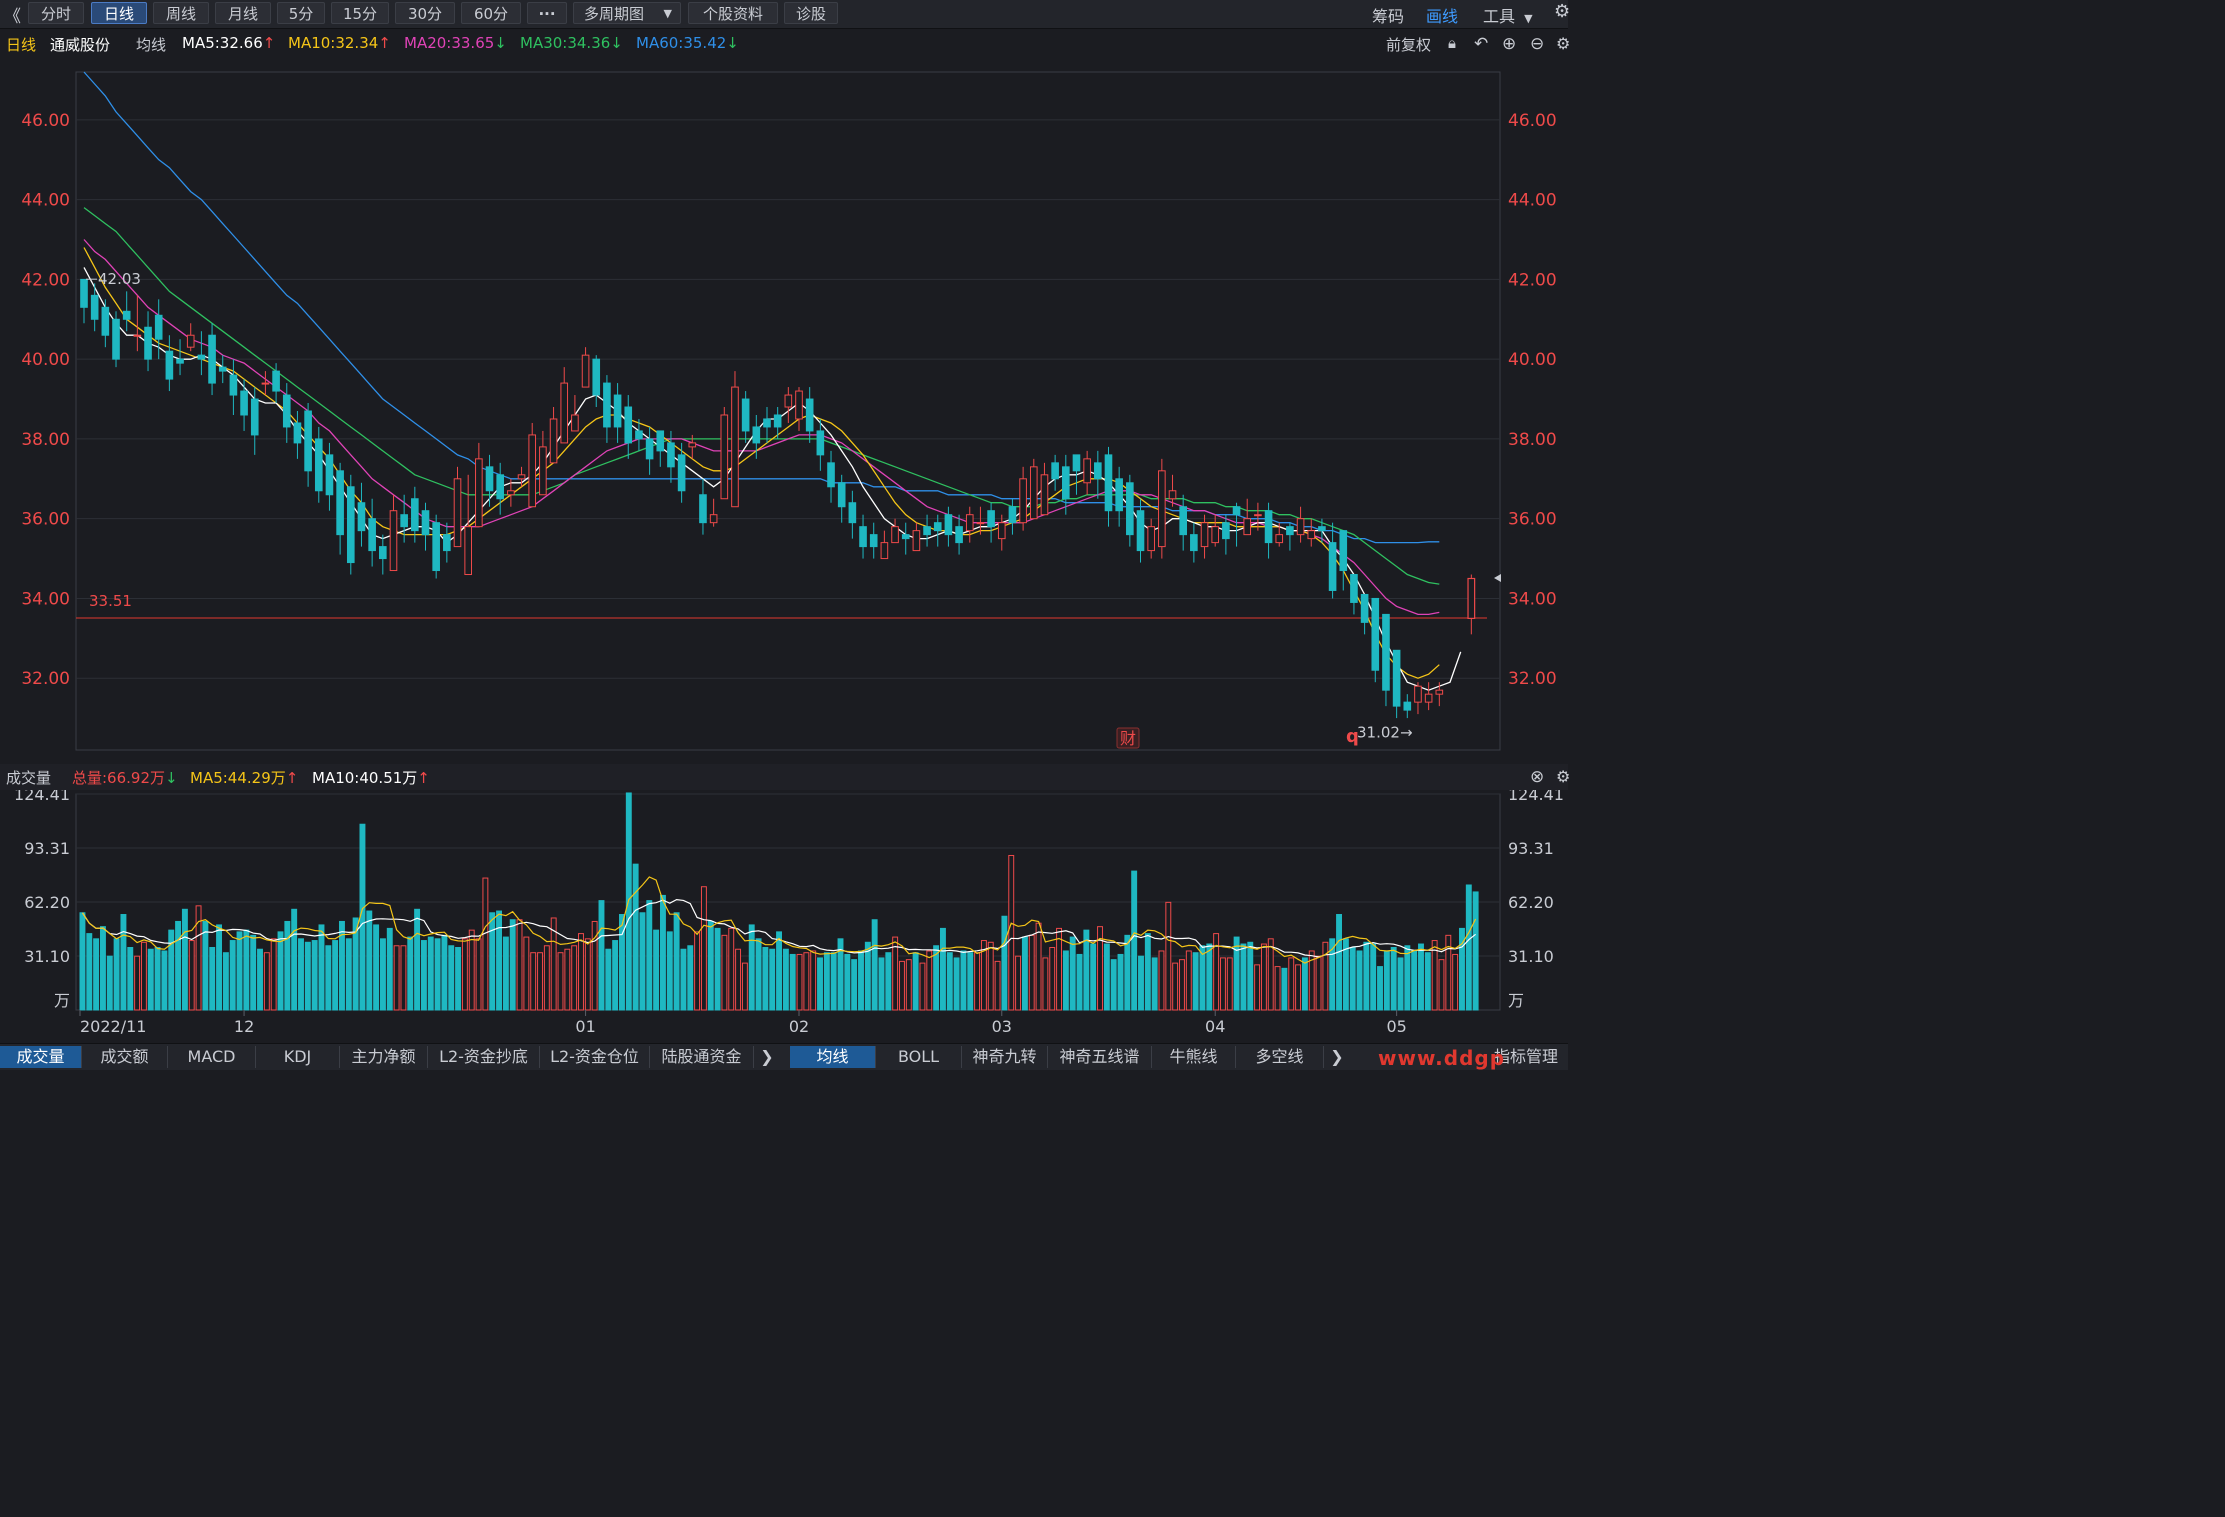 This screenshot has height=1517, width=2225. I want to click on tab-main-net: 主力净额, so click(384, 1057).